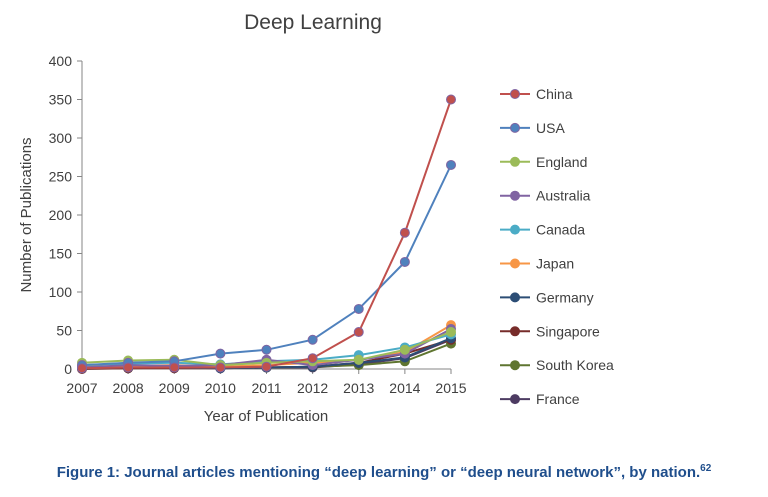 This screenshot has height=497, width=768. I want to click on legend-label: Singapore, so click(568, 331).